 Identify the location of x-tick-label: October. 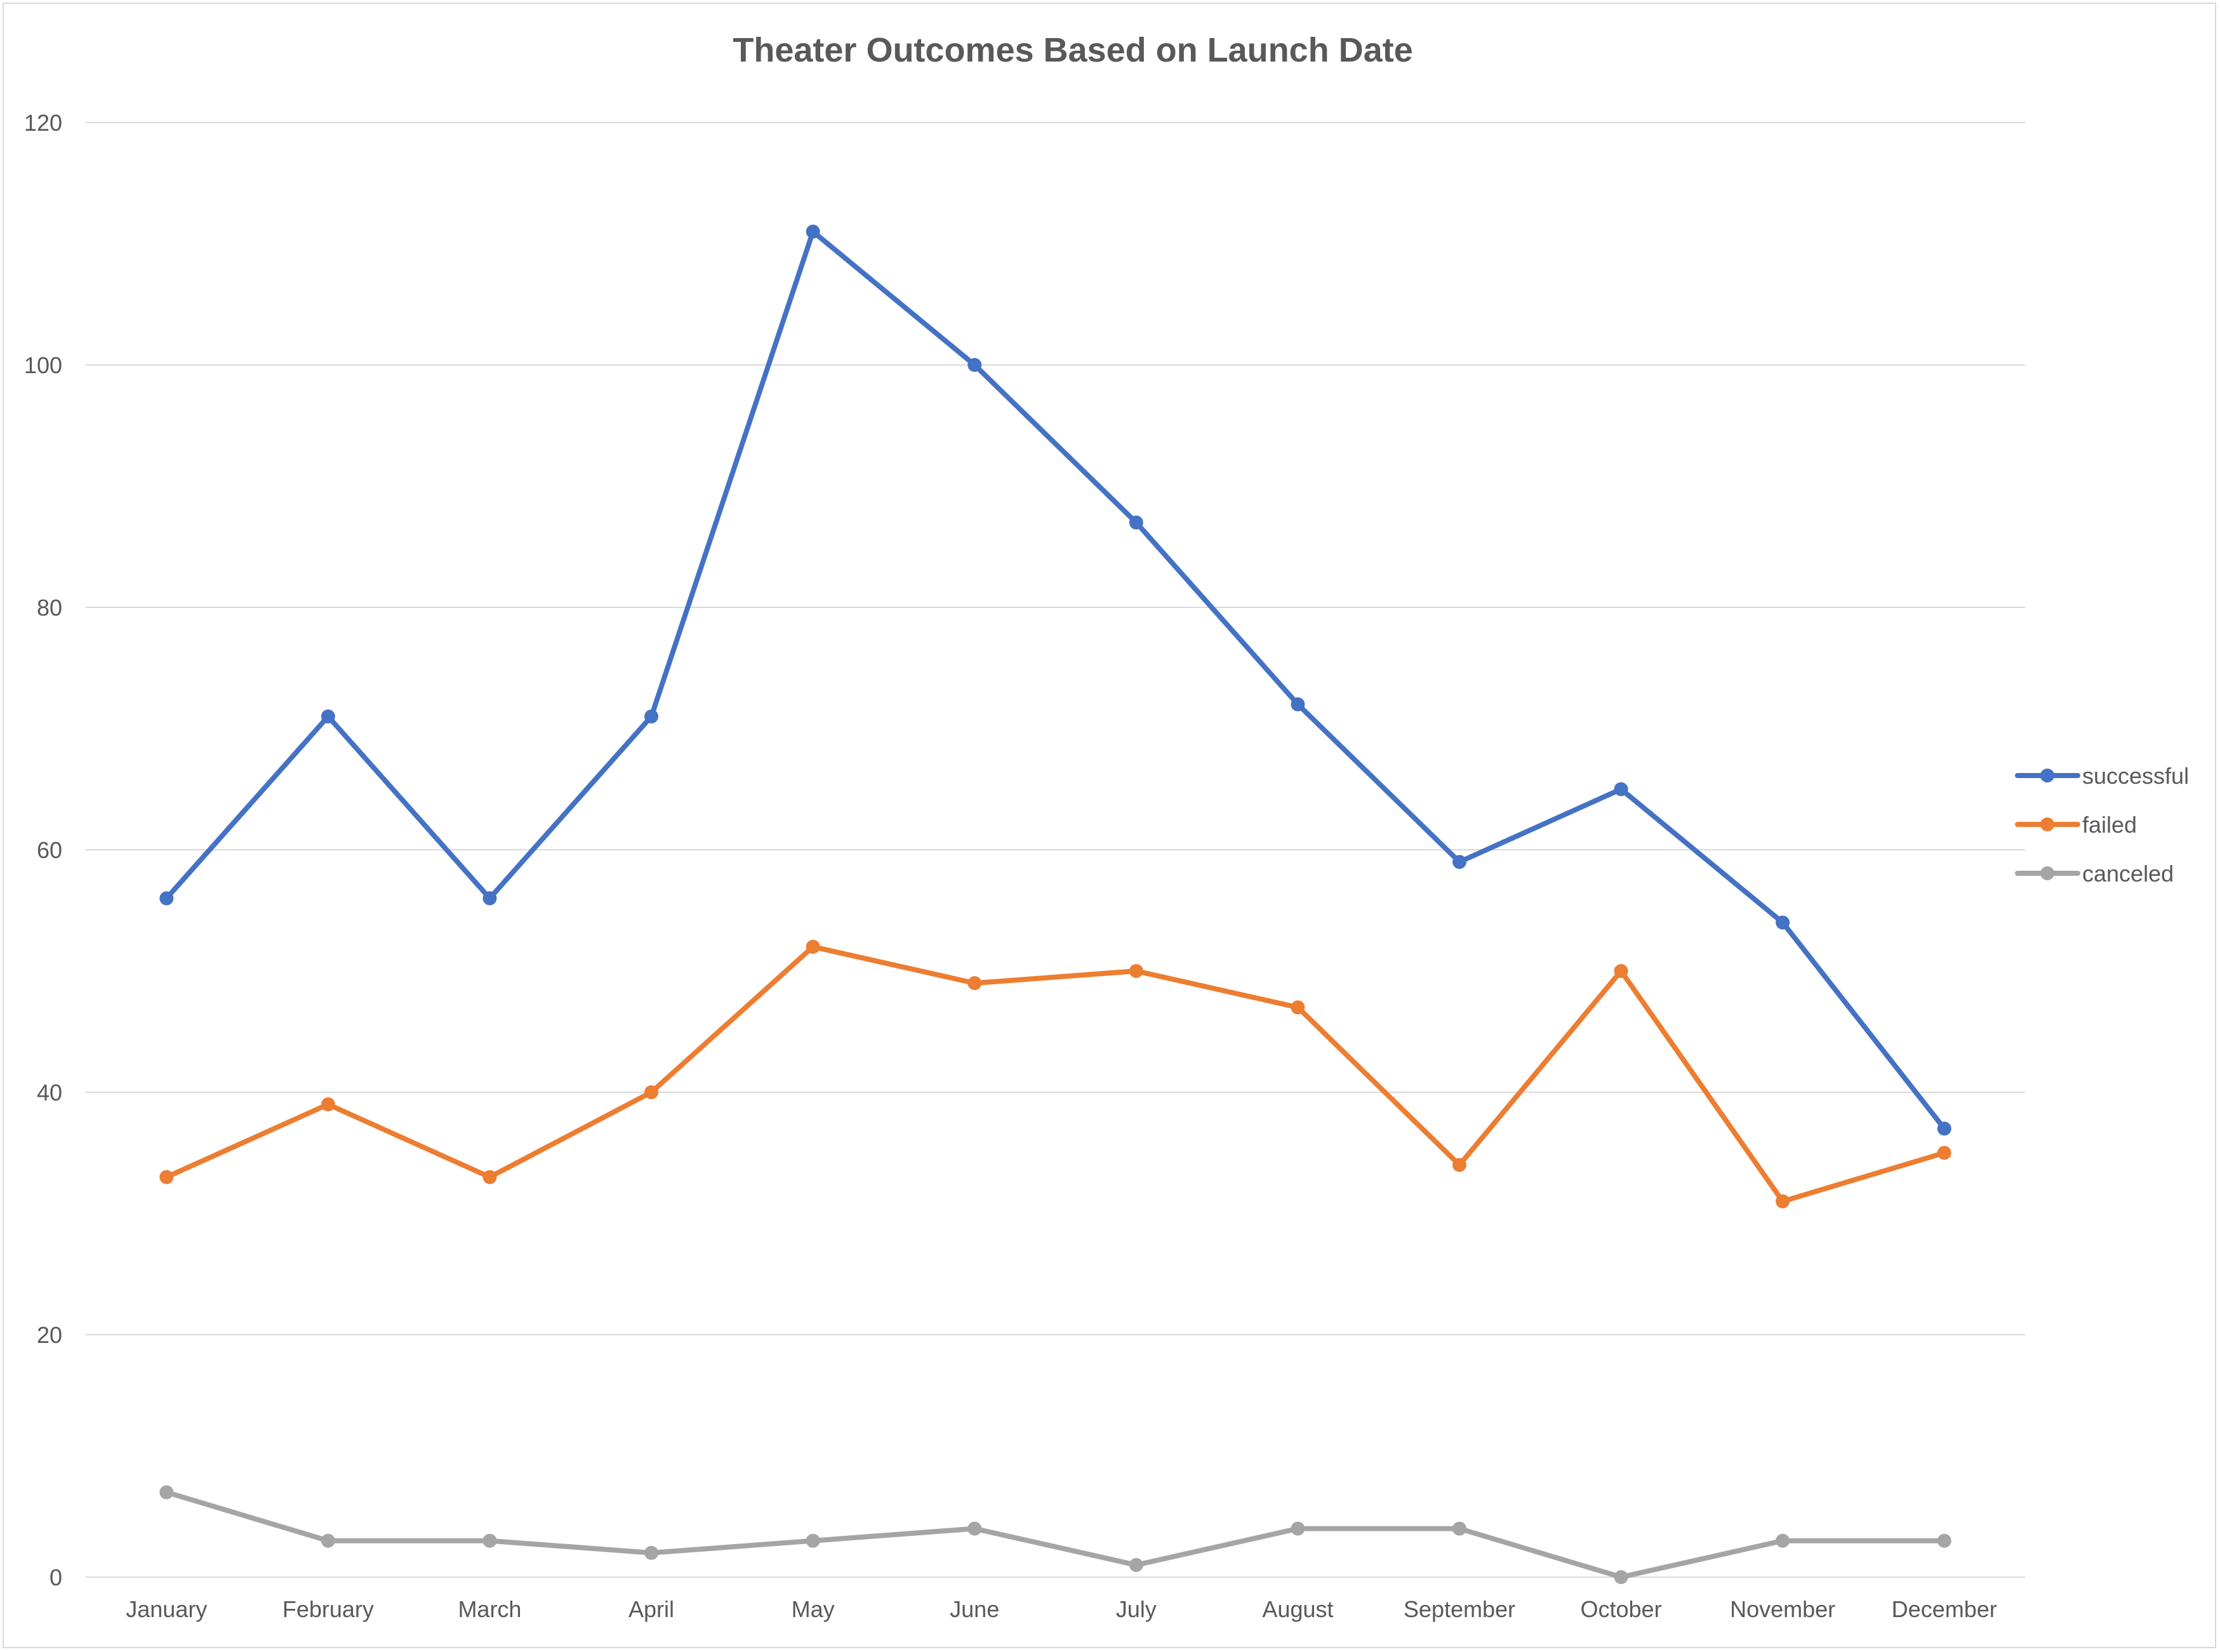
(1621, 1609).